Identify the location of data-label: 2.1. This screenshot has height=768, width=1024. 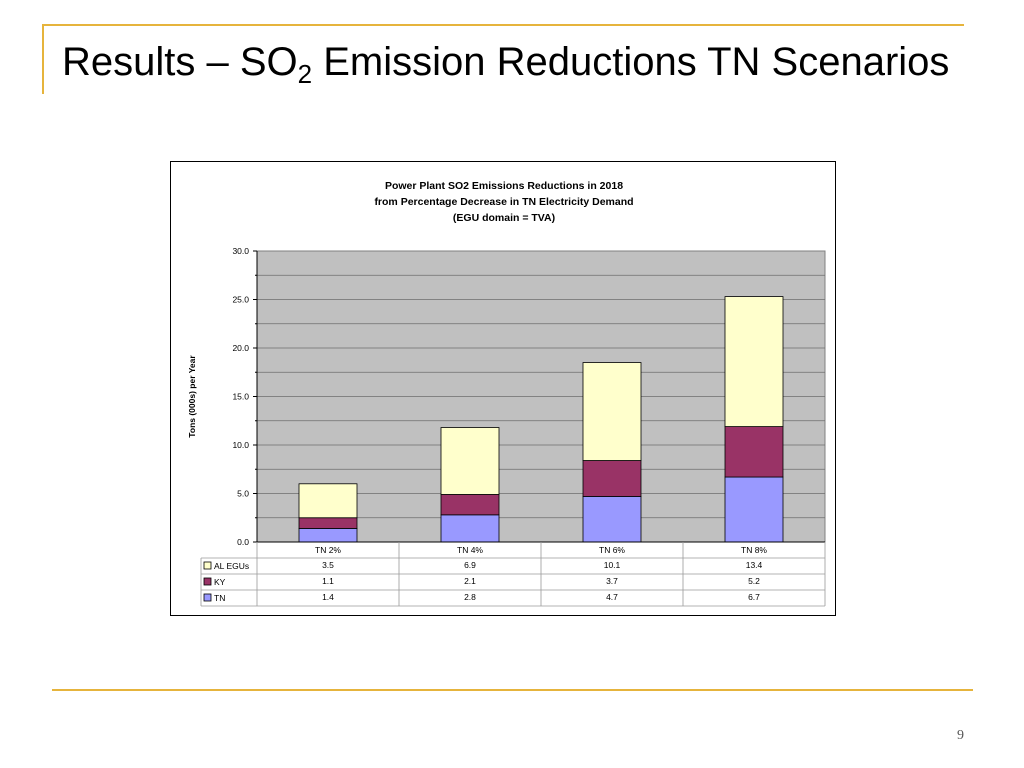
(470, 581).